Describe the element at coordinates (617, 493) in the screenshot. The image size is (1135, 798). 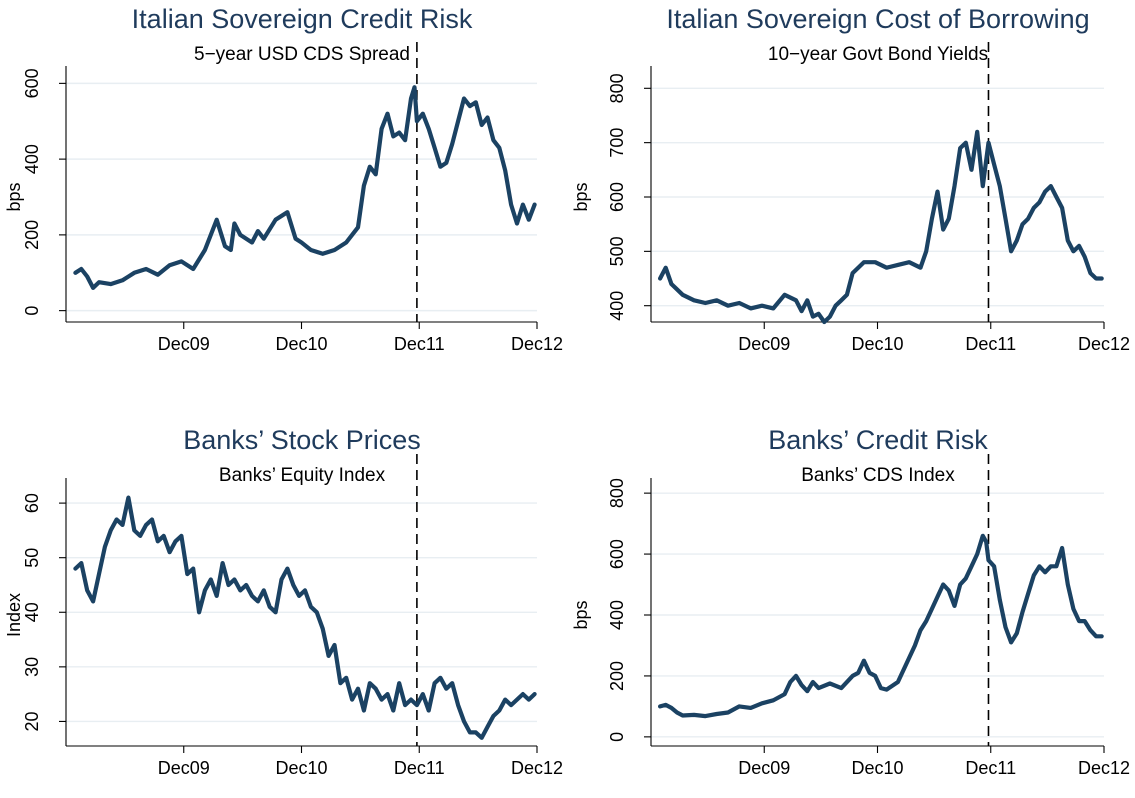
I see `chart-4-ytick-label: 800` at that location.